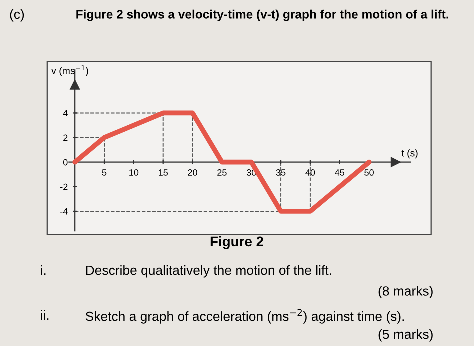 This screenshot has width=474, height=346. What do you see at coordinates (281, 173) in the screenshot?
I see `x-tick-label: 35` at bounding box center [281, 173].